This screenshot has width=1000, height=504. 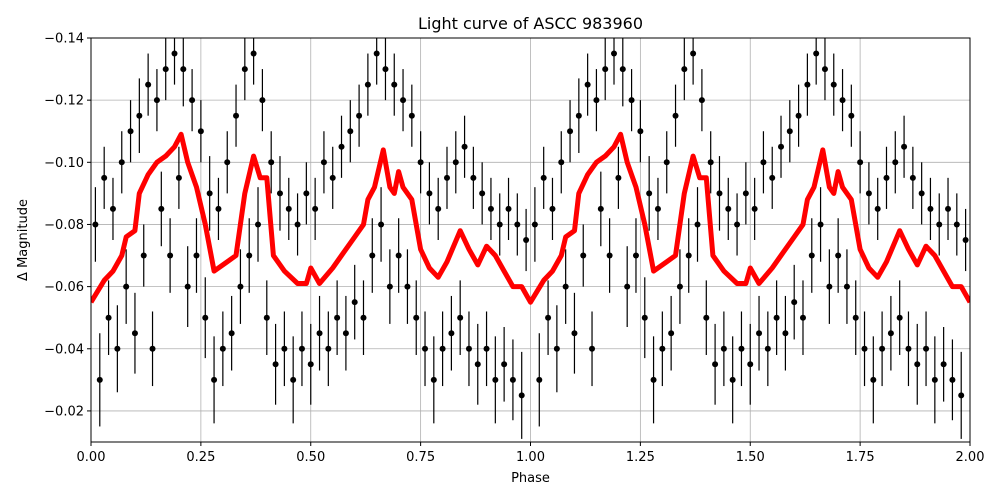 I want to click on x-axis: 0.00 0.25 0.50 0.75 1.00 1.25 1.50 1.75 2.00, so click(x=531, y=453).